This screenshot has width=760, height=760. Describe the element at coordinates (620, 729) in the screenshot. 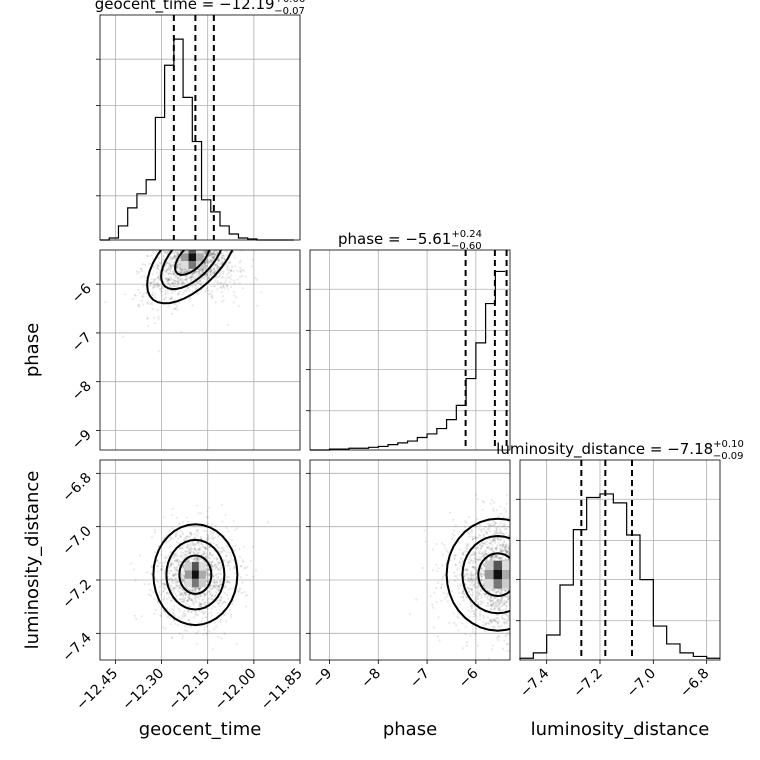

I see `x-axis-label-luminosity_distance: luminosity_distance` at that location.